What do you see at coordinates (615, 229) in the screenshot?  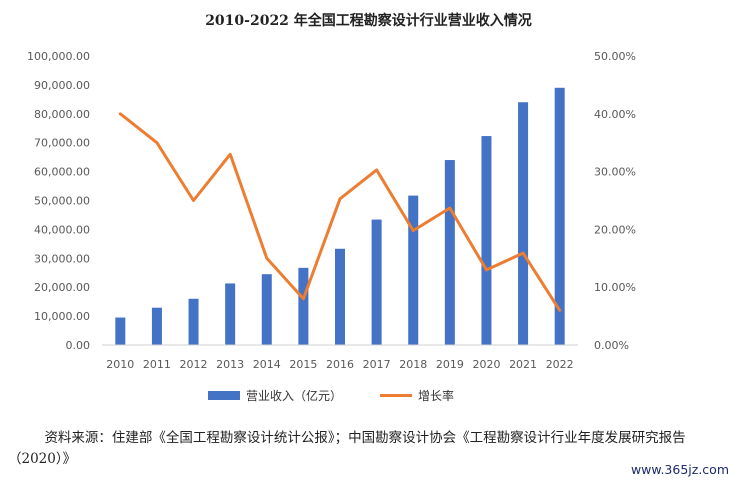 I see `right-tick-label: 20.00%` at bounding box center [615, 229].